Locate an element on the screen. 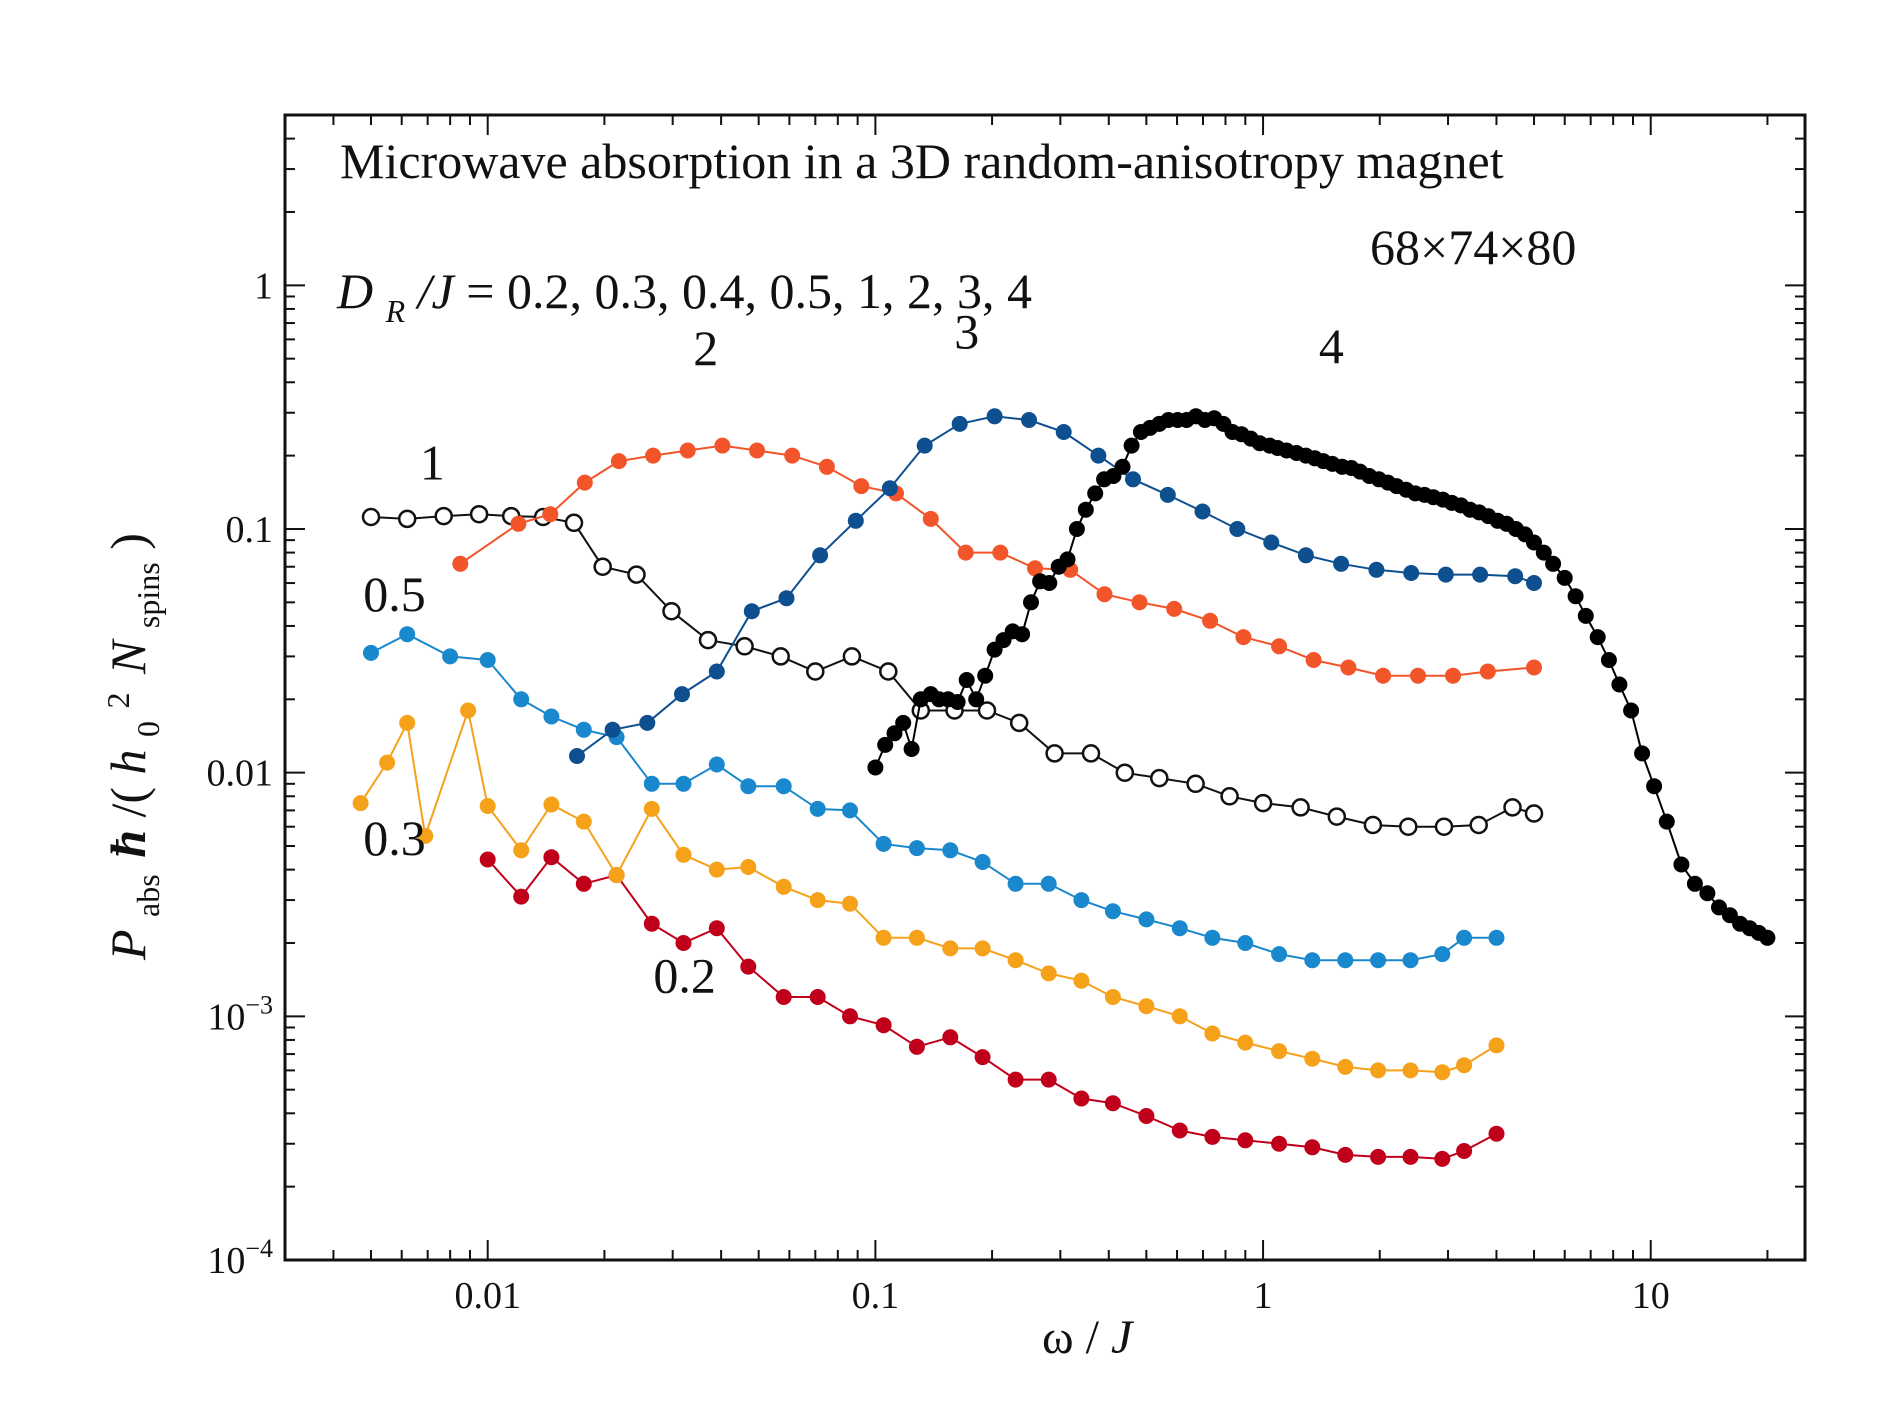  series-0.5 is located at coordinates (934, 797).